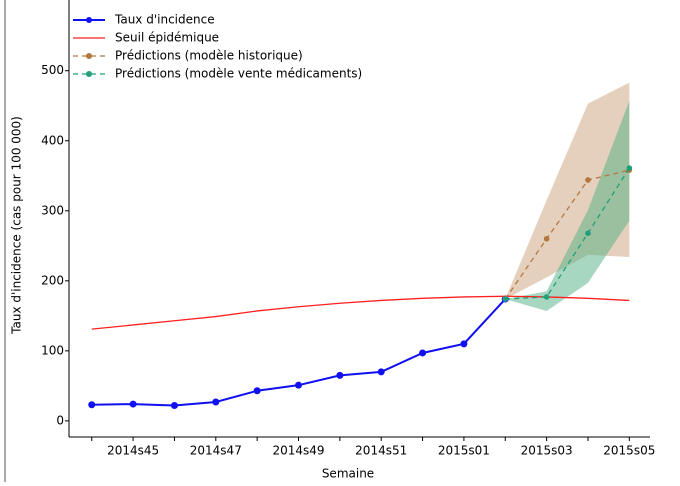 The height and width of the screenshot is (486, 680). I want to click on legend-label: Prédictions (modèle vente médicaments), so click(238, 74).